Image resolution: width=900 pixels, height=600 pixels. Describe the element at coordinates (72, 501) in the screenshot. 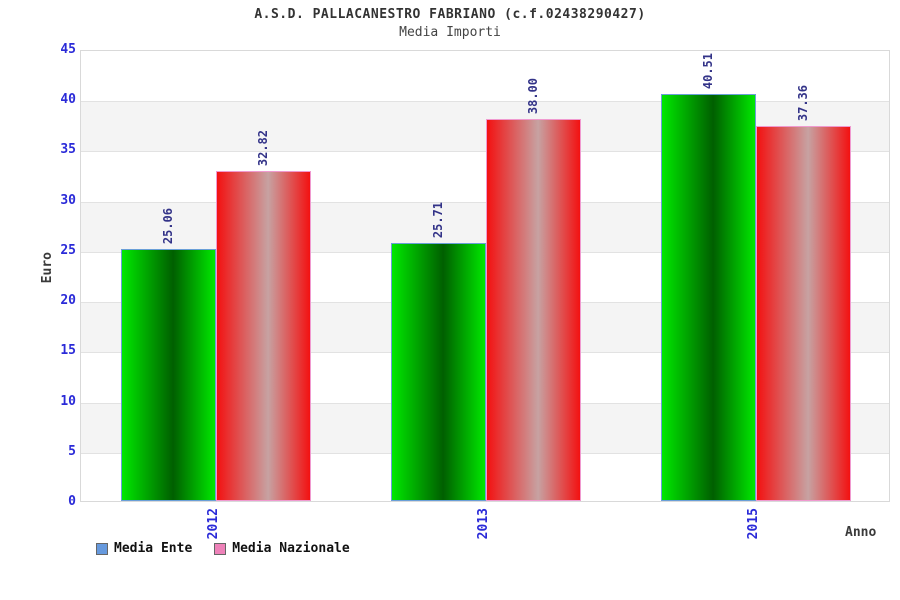

I see `y-tick-label-0: 0` at that location.